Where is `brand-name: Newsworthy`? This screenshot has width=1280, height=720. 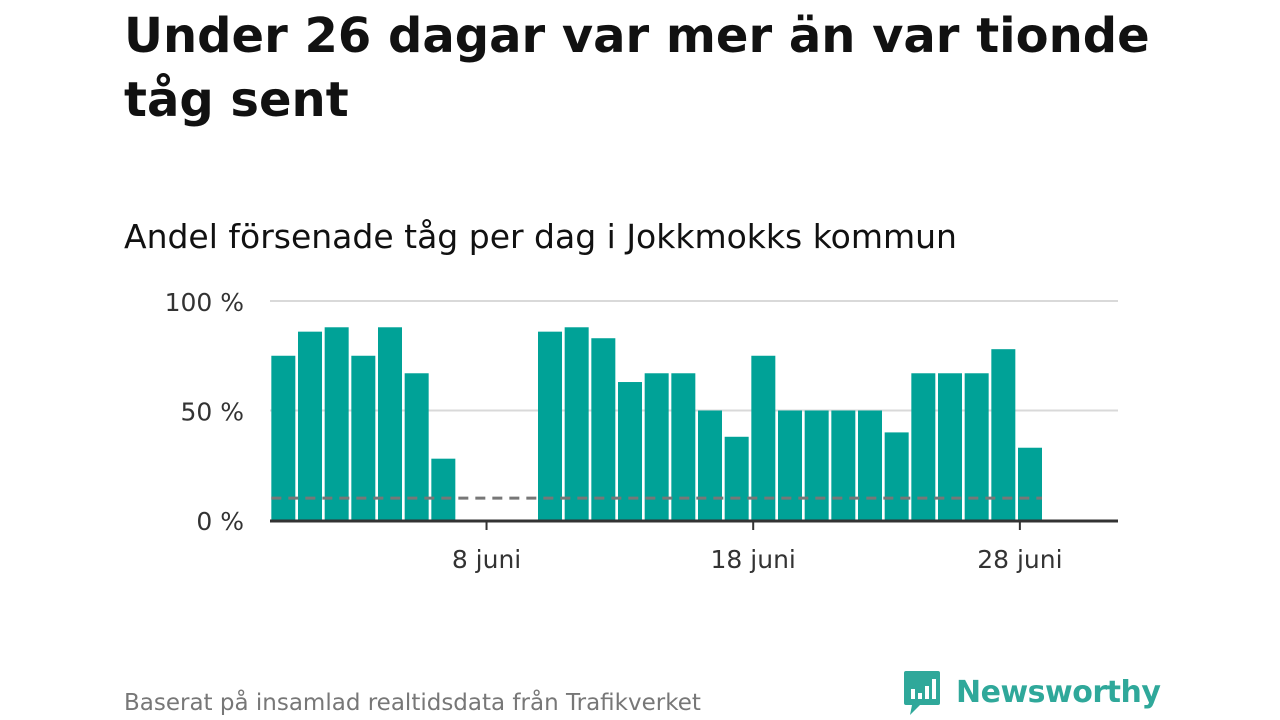
brand-name: Newsworthy is located at coordinates (1058, 692).